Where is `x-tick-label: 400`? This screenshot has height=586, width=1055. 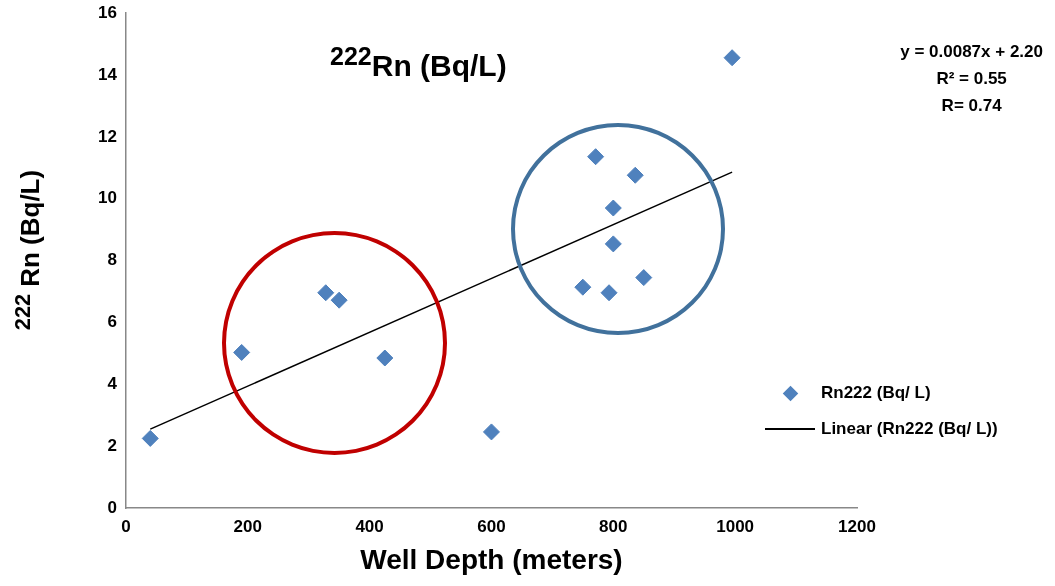
x-tick-label: 400 is located at coordinates (369, 526).